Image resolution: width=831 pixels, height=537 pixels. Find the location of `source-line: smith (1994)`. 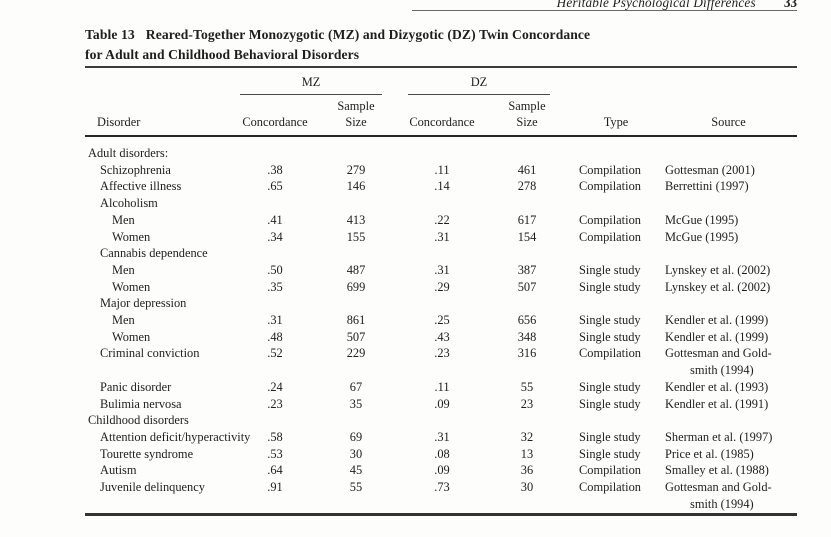

source-line: smith (1994) is located at coordinates (722, 370).